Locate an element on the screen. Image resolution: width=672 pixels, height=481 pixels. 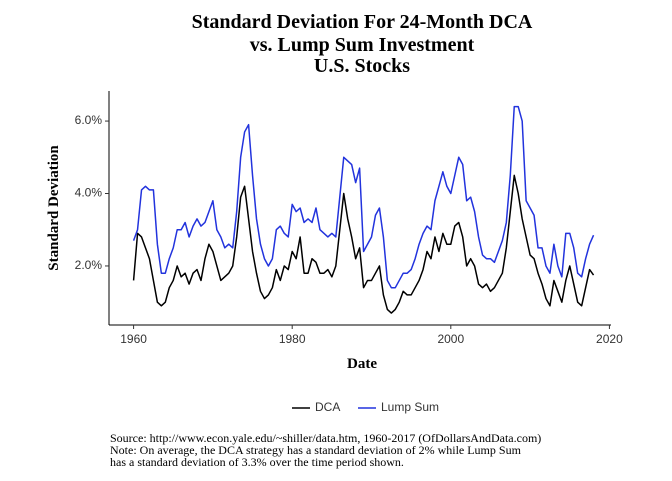
x-tick-label: 1980 is located at coordinates (292, 339).